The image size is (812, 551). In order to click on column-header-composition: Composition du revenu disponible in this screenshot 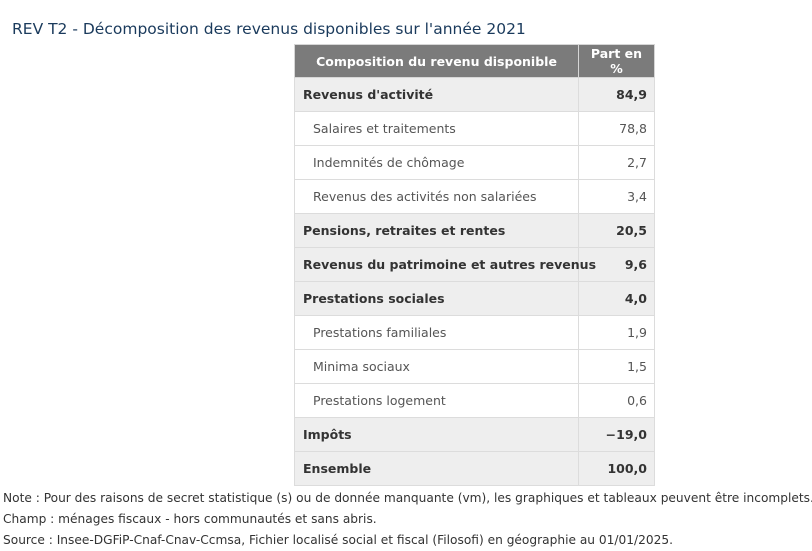, I will do `click(436, 61)`.